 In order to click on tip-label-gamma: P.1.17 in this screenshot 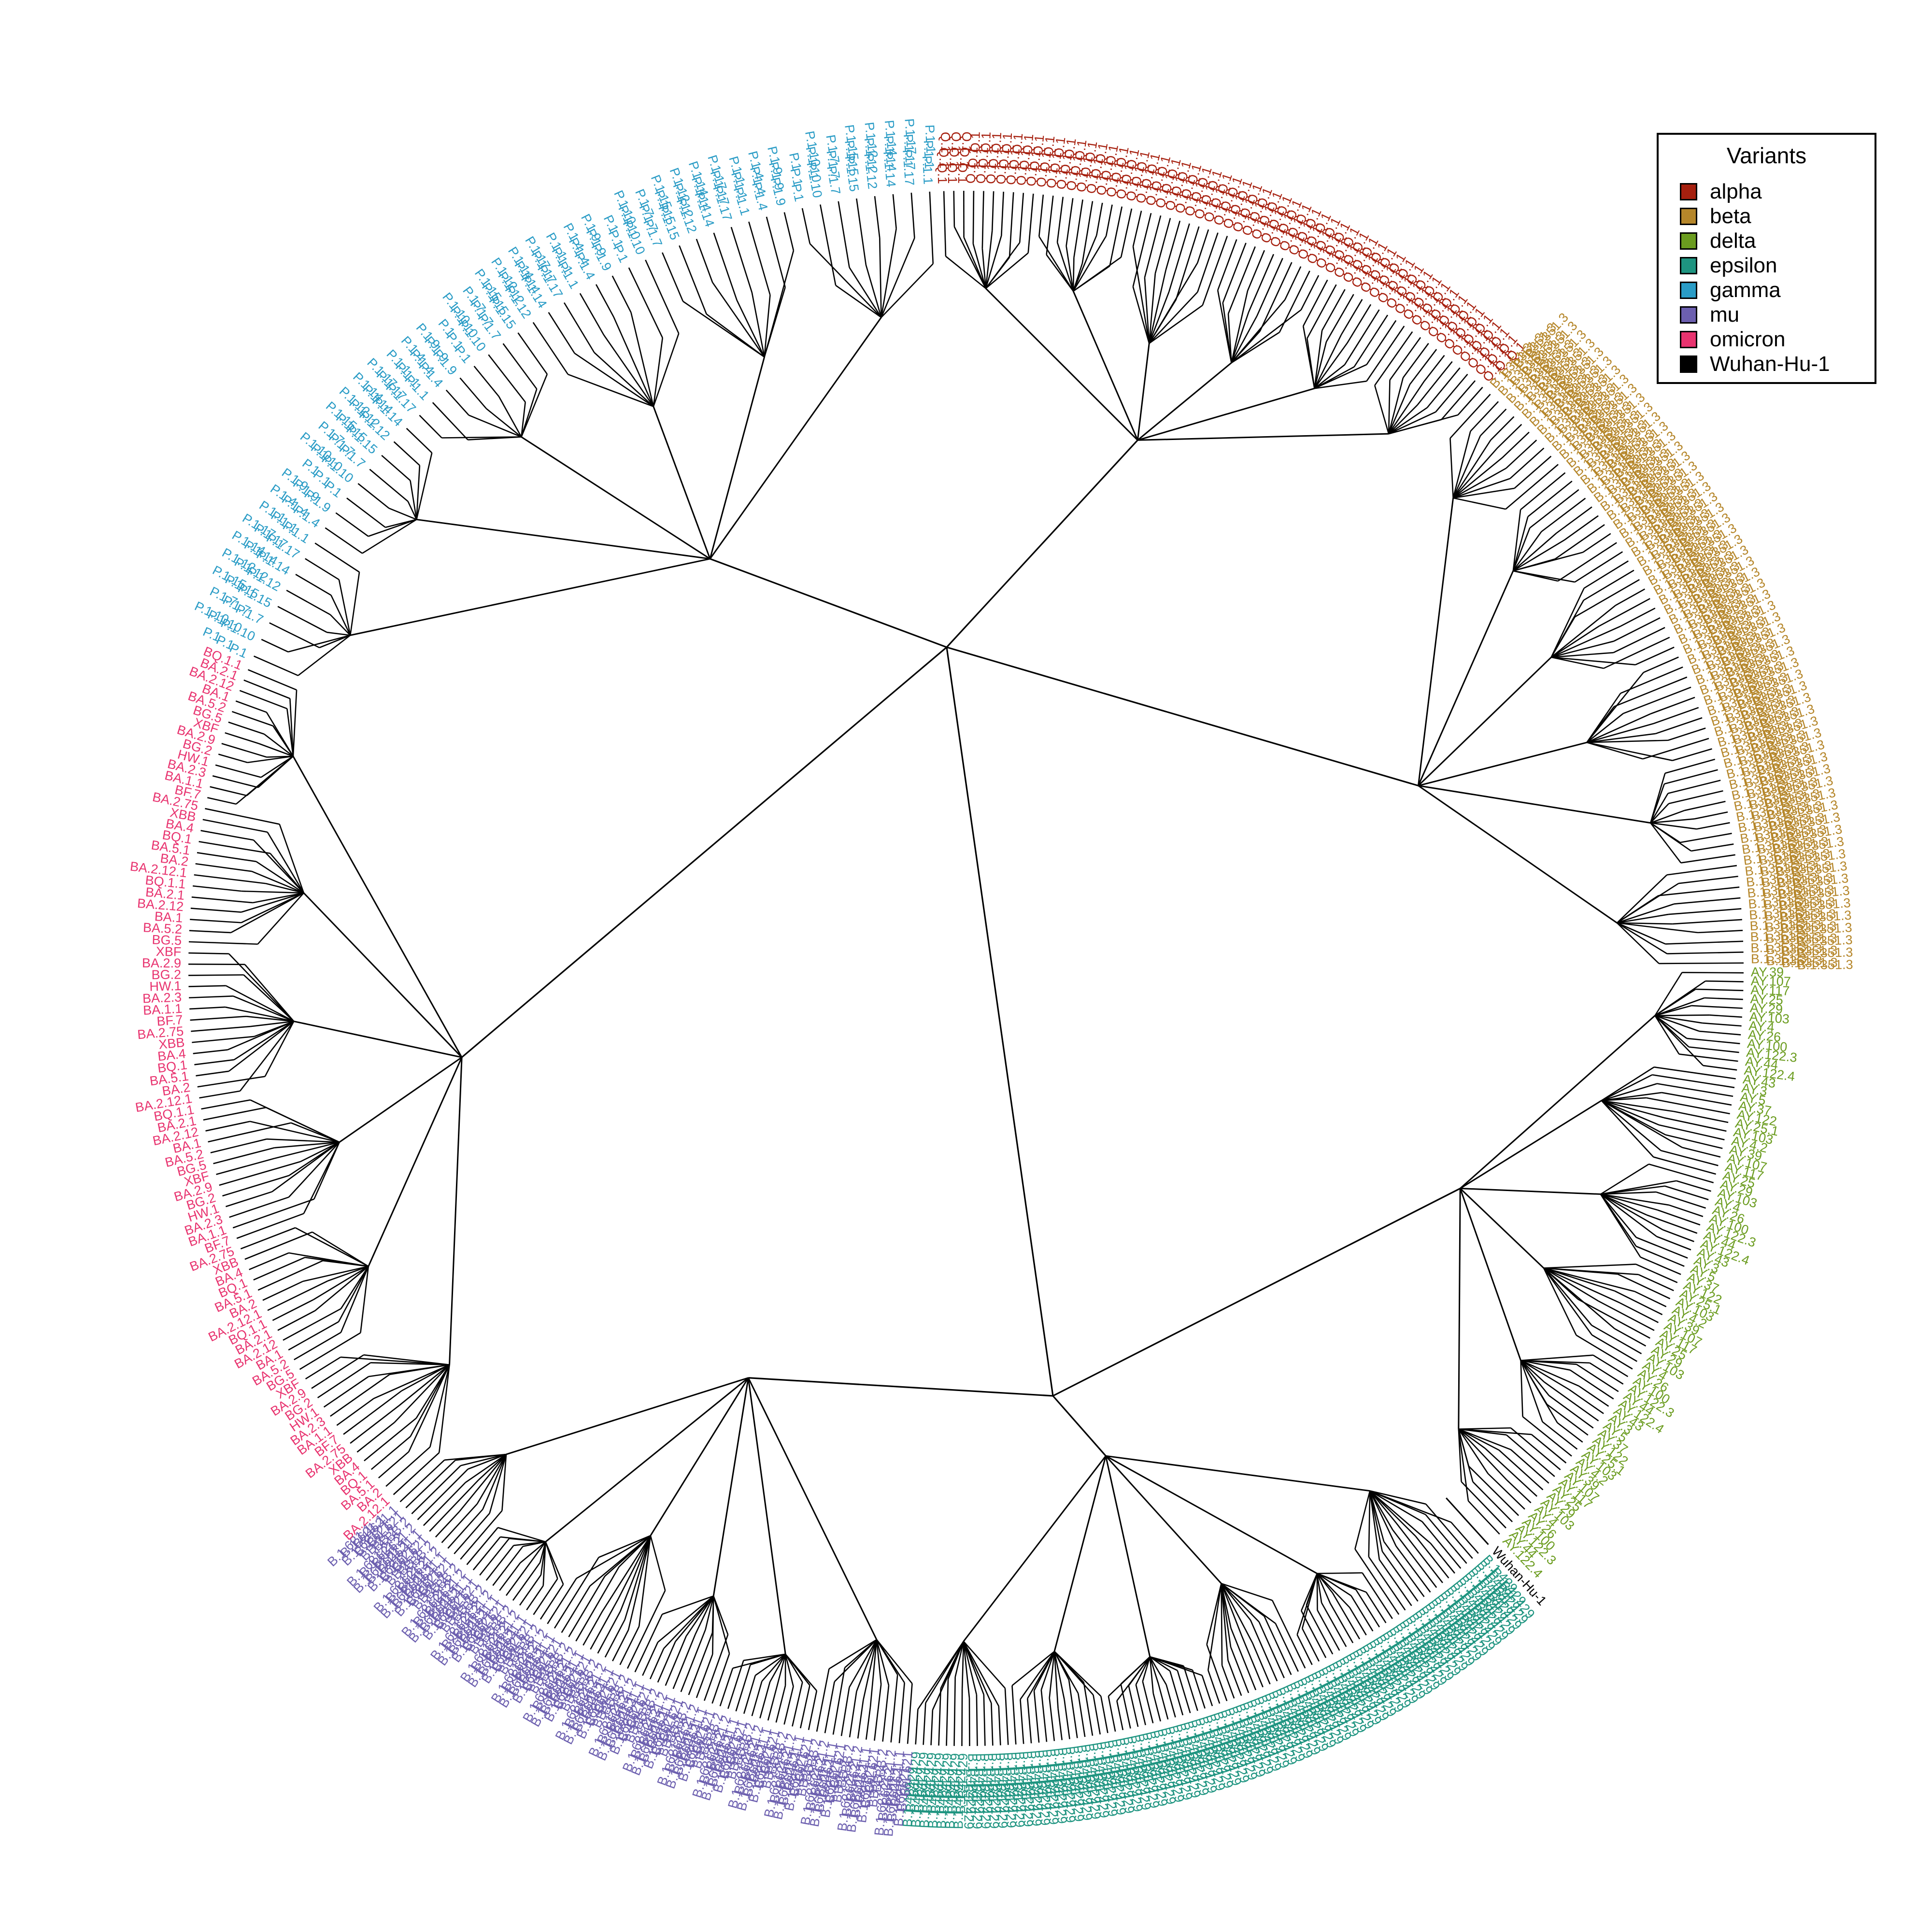, I will do `click(910, 136)`.